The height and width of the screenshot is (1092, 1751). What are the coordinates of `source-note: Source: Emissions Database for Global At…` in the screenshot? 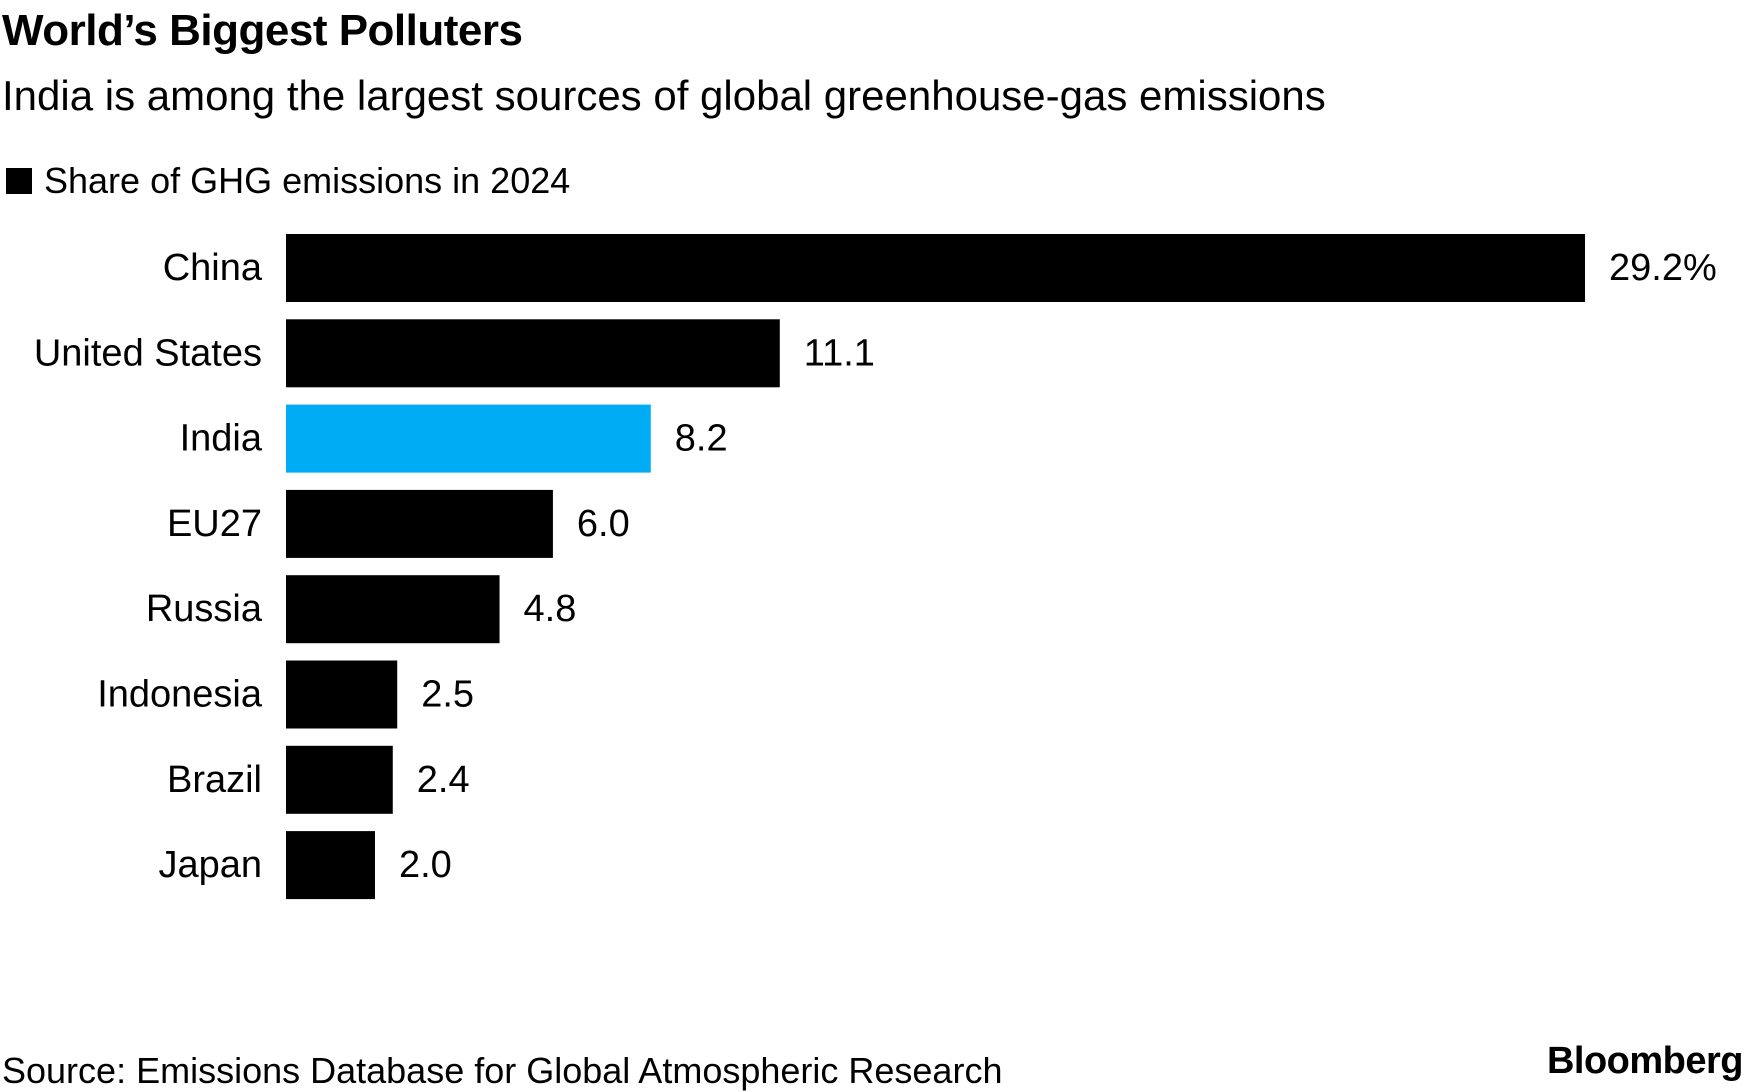 It's located at (502, 1070).